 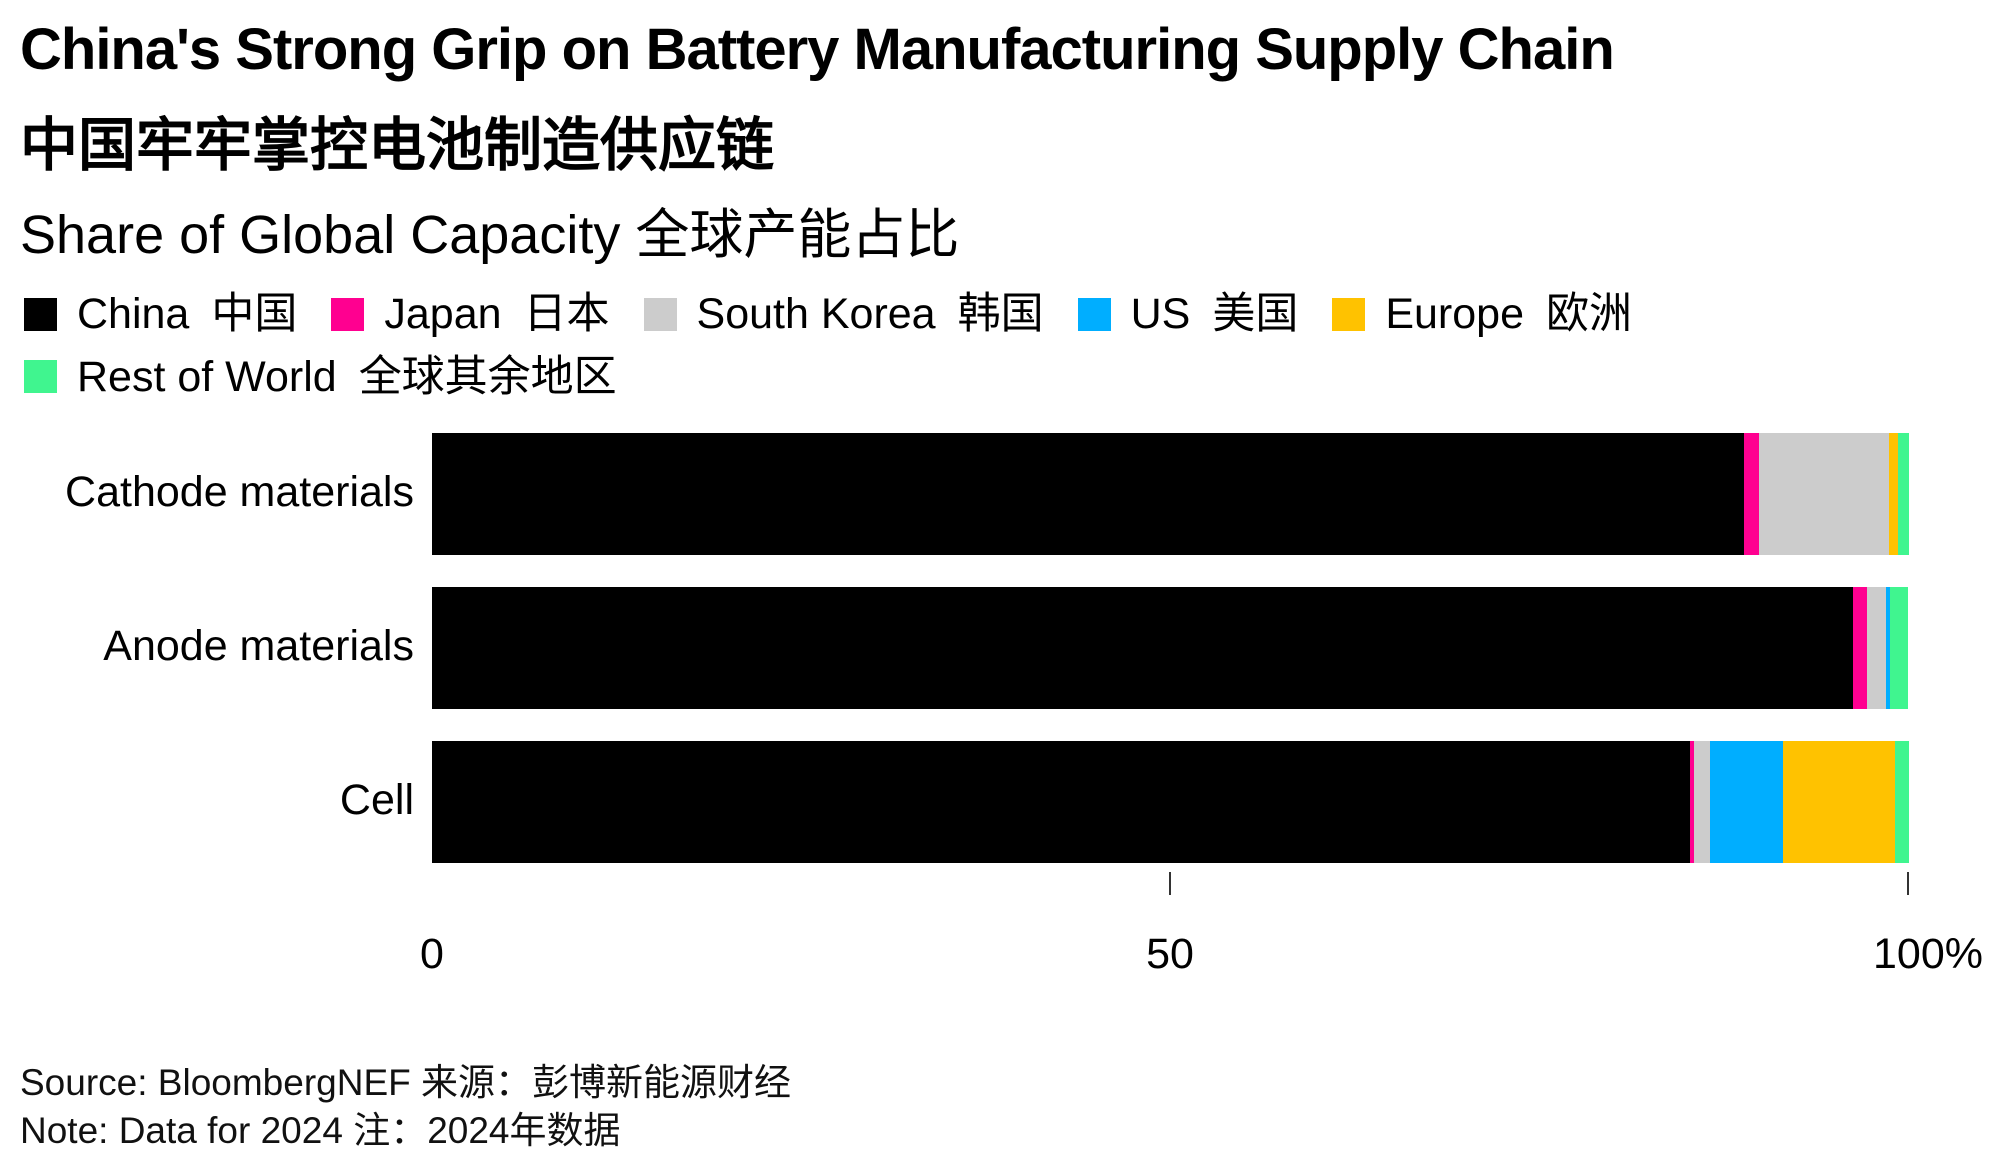 What do you see at coordinates (239, 492) in the screenshot?
I see `category-label: Cathode materials` at bounding box center [239, 492].